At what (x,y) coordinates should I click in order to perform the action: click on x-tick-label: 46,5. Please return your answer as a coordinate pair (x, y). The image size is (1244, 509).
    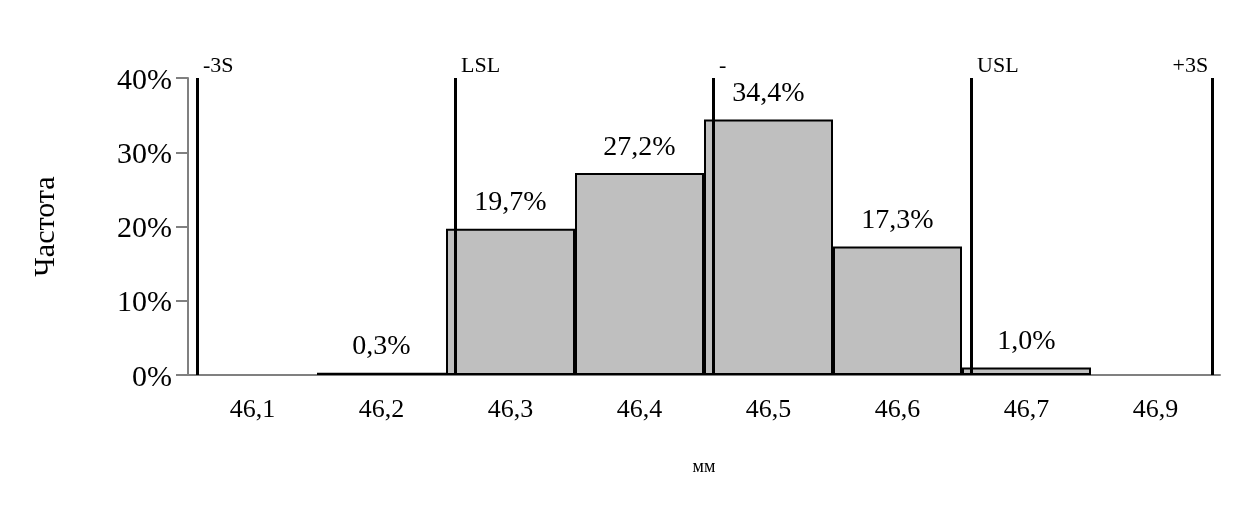
    Looking at the image, I should click on (768, 408).